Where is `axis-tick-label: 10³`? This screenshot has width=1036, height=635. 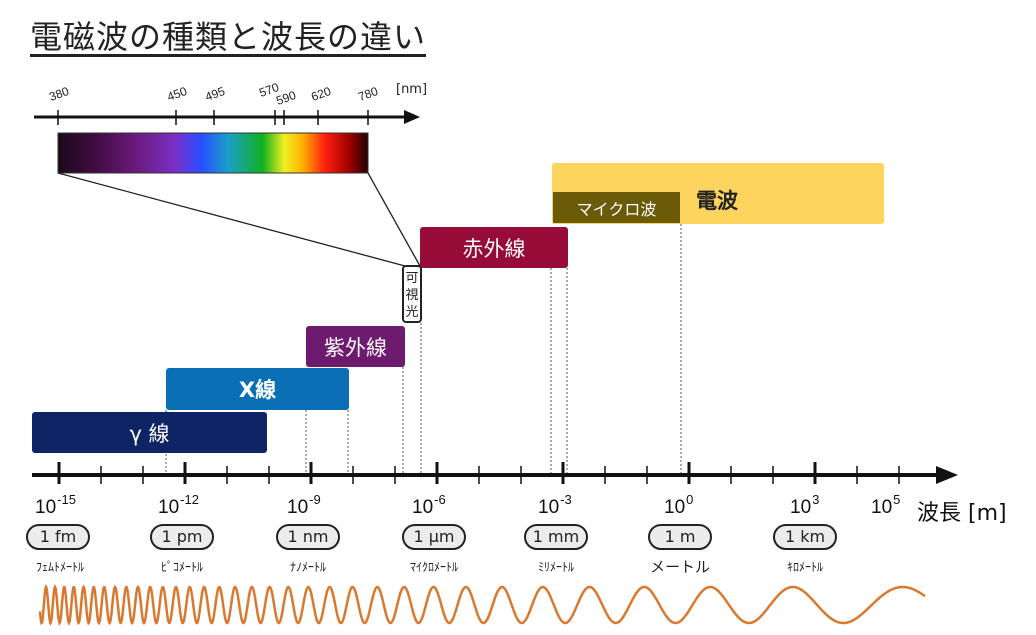 axis-tick-label: 10³ is located at coordinates (805, 505).